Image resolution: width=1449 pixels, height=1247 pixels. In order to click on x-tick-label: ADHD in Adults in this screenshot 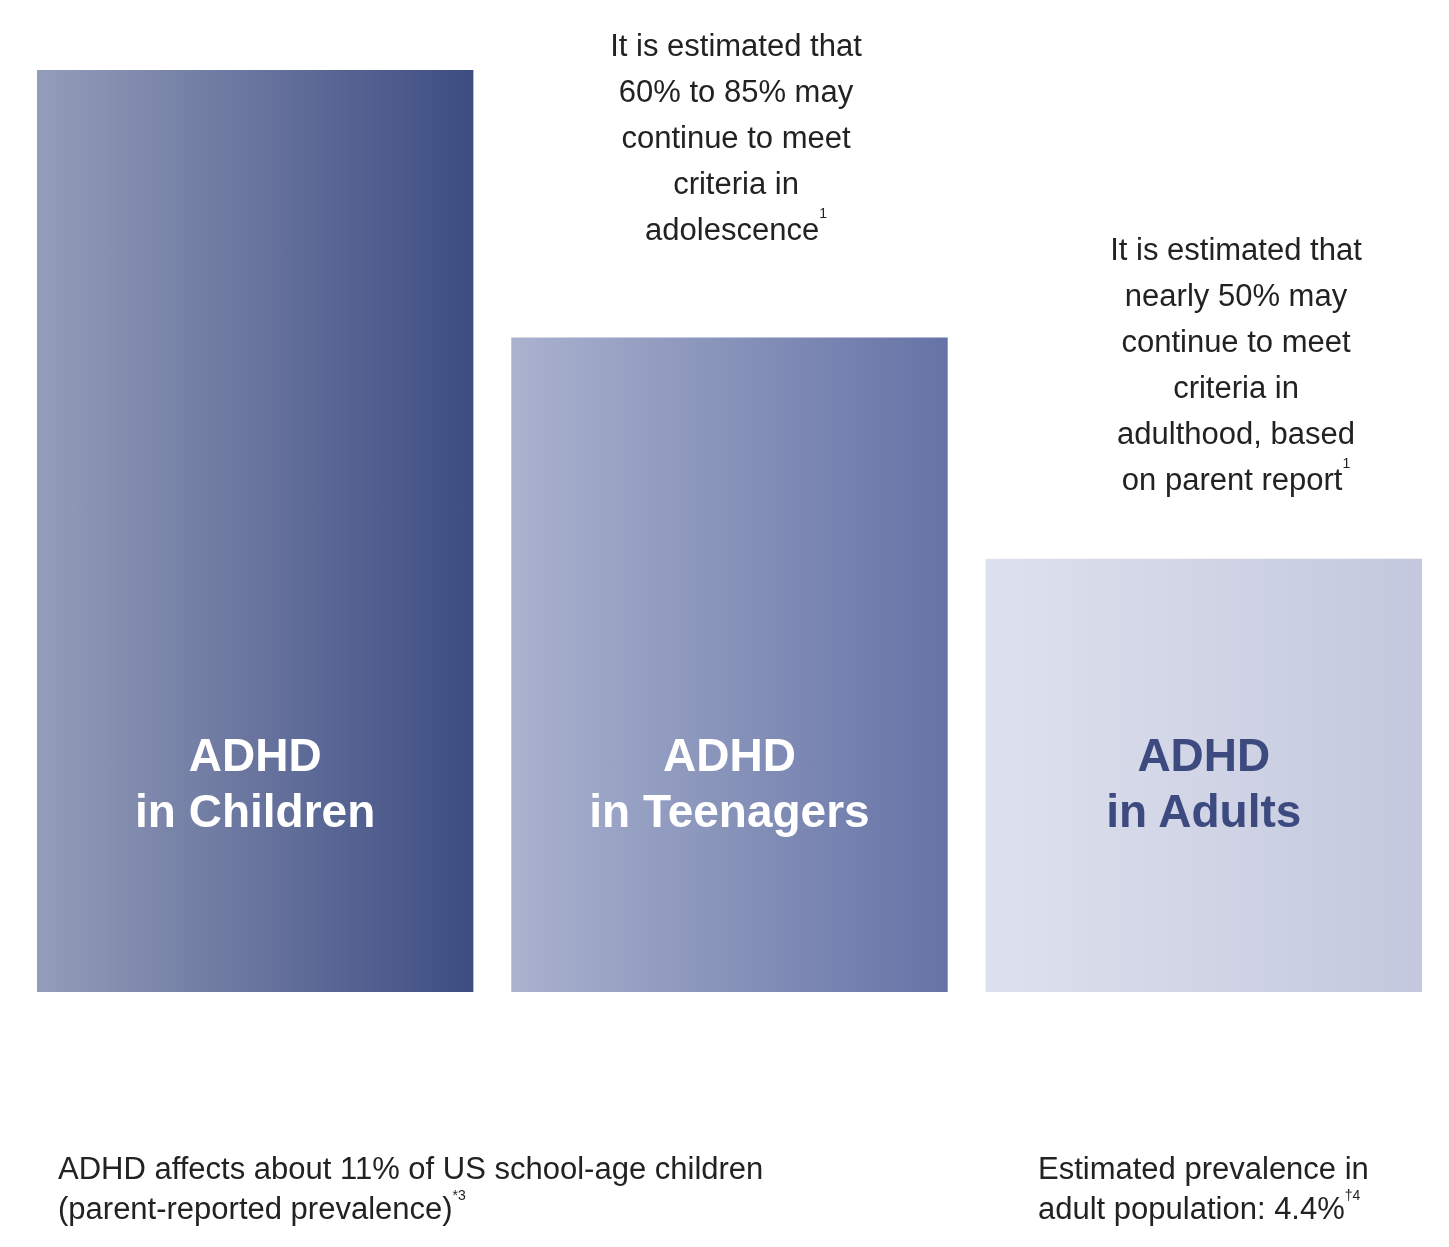, I will do `click(1204, 783)`.